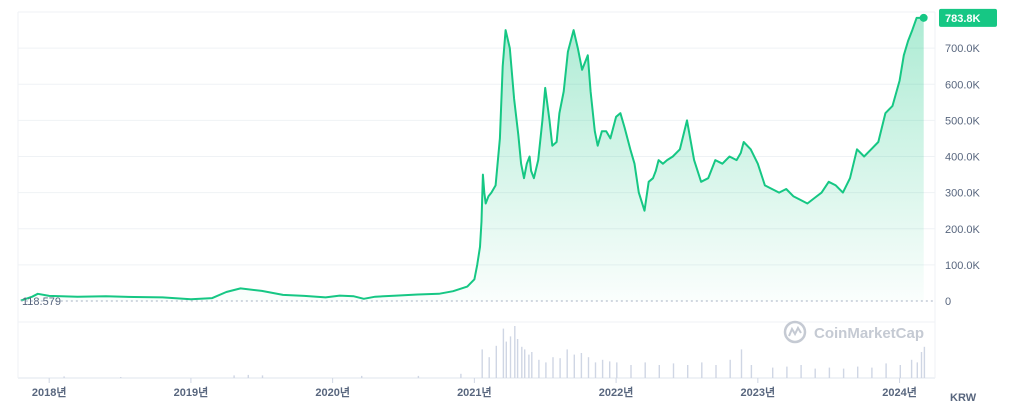  Describe the element at coordinates (963, 230) in the screenshot. I see `y-tick-label-2: 200.0K` at that location.